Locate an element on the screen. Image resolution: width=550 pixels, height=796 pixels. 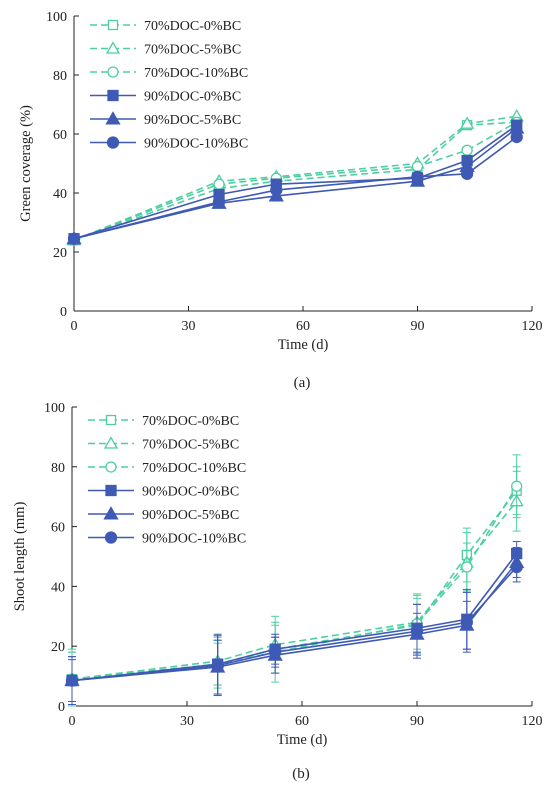
panel-label: (b) is located at coordinates (301, 774).